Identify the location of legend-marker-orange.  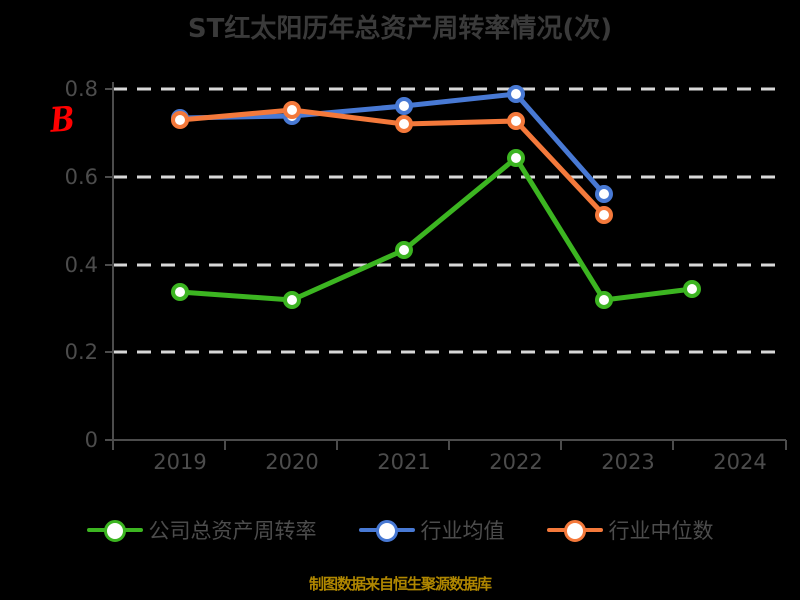
(574, 530).